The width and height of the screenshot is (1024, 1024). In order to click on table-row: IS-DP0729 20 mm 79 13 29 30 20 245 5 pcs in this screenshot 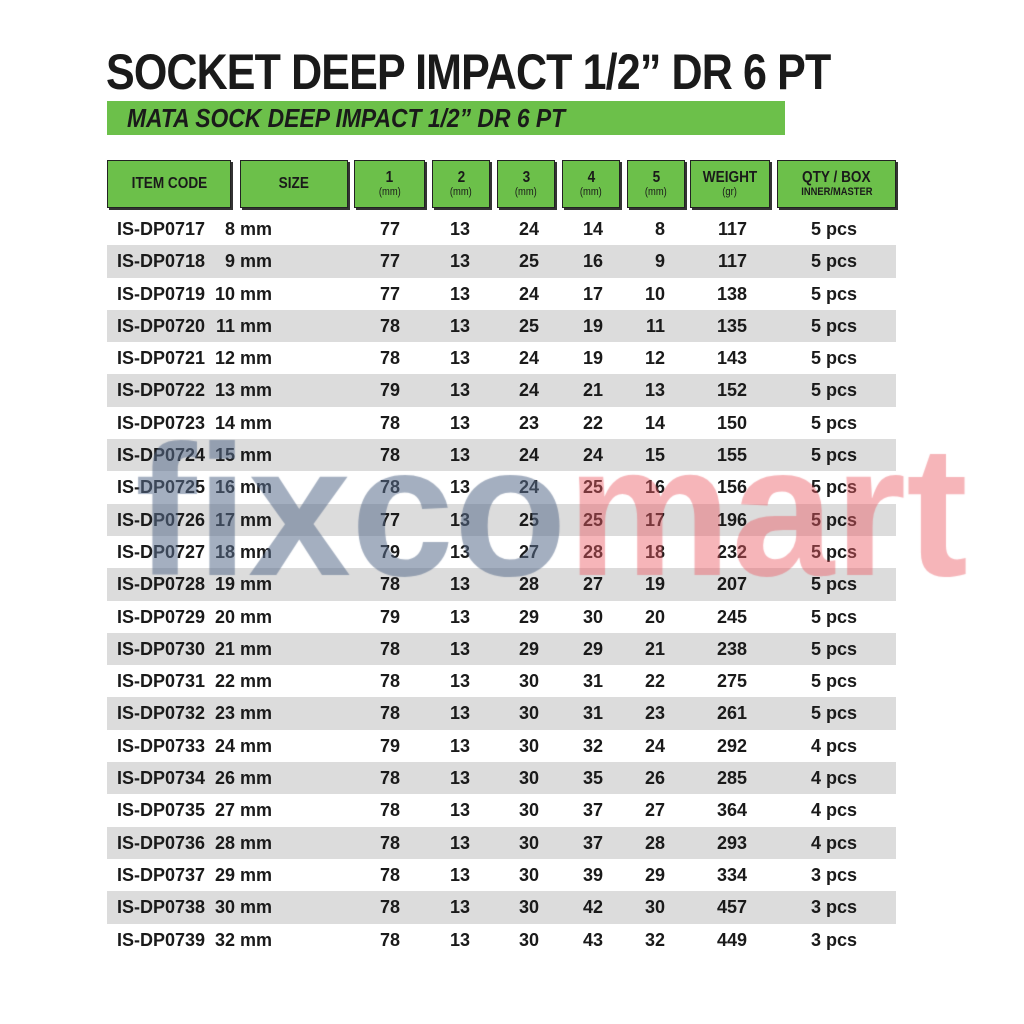, I will do `click(501, 617)`.